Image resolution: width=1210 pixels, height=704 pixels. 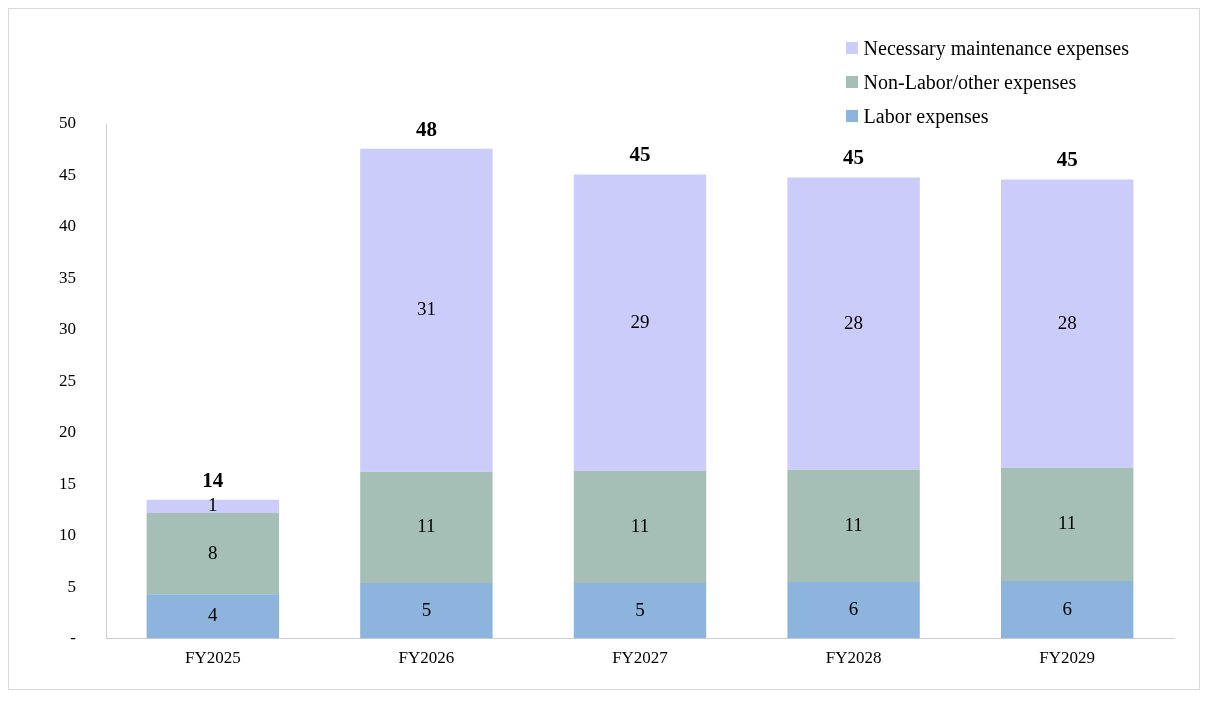 What do you see at coordinates (67, 277) in the screenshot?
I see `y-tick-label: 35` at bounding box center [67, 277].